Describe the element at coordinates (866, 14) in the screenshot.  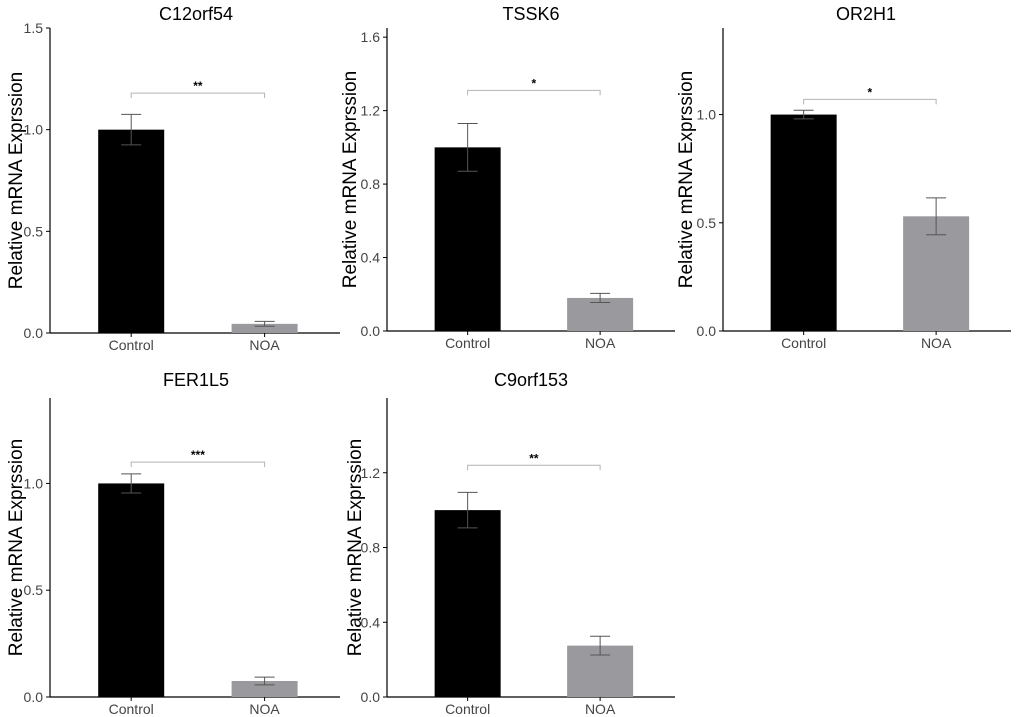
I see `chart-title: OR2H1` at that location.